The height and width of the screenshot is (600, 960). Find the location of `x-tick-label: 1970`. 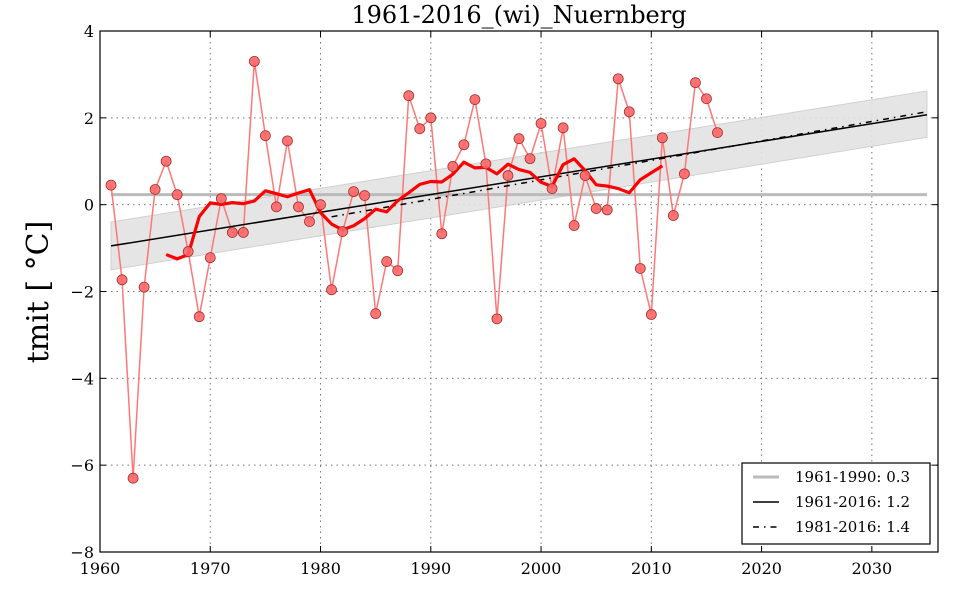

x-tick-label: 1970 is located at coordinates (210, 568).